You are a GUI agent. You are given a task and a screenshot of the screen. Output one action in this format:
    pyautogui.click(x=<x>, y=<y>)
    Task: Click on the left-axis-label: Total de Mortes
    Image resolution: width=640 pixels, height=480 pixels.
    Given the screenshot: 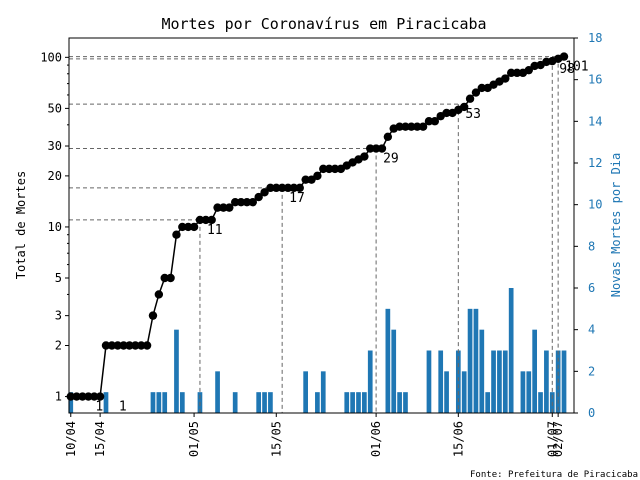 What is the action you would take?
    pyautogui.click(x=21, y=225)
    